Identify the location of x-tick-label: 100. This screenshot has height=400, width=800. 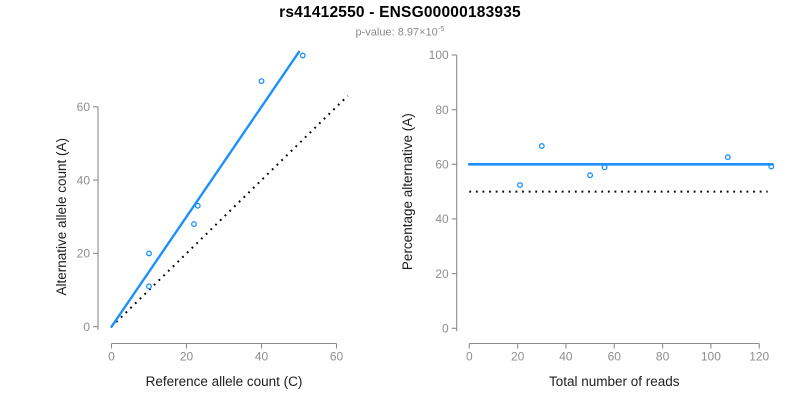
(711, 357).